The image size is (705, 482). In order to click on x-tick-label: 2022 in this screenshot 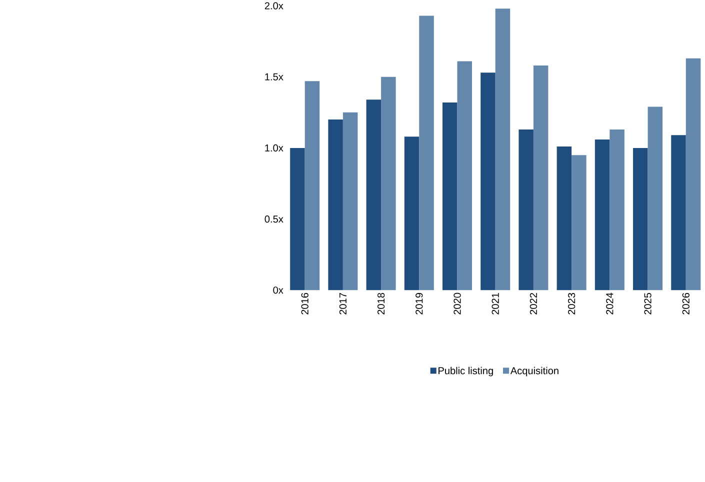, I will do `click(534, 303)`.